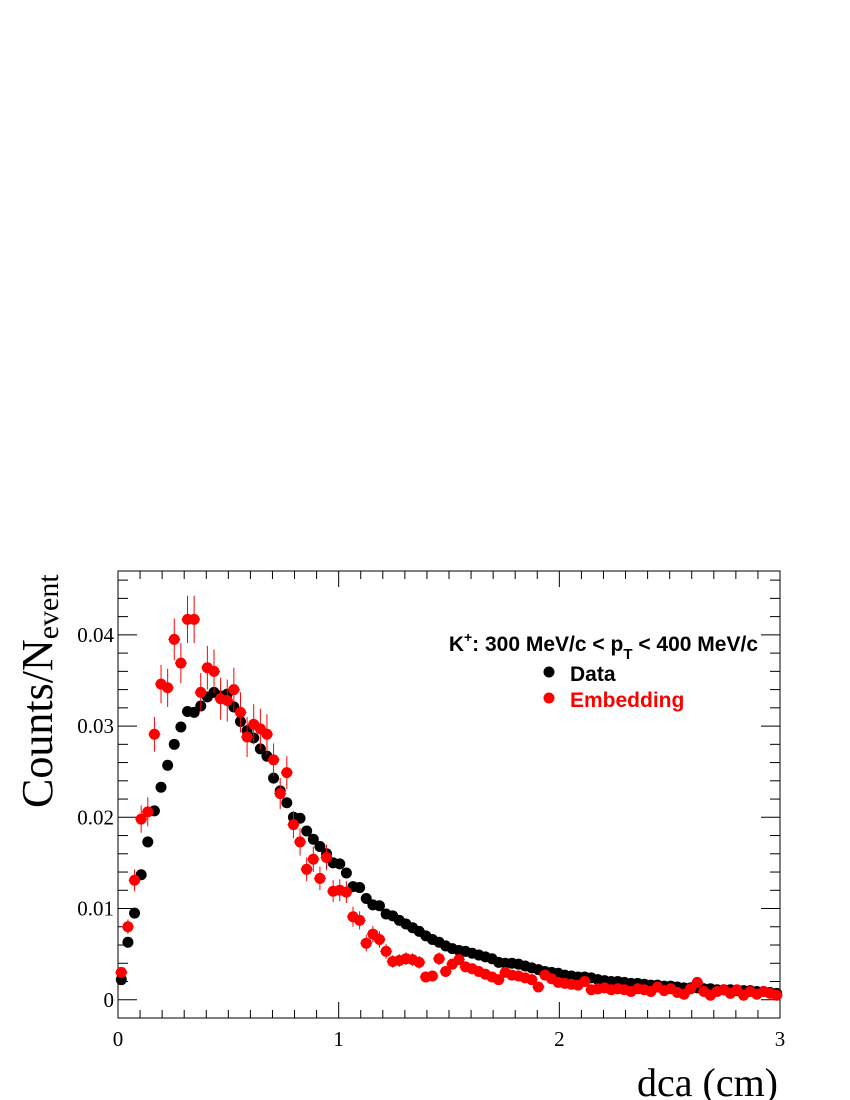 This screenshot has width=850, height=1100. What do you see at coordinates (780, 1039) in the screenshot?
I see `x-tick-label: 3` at bounding box center [780, 1039].